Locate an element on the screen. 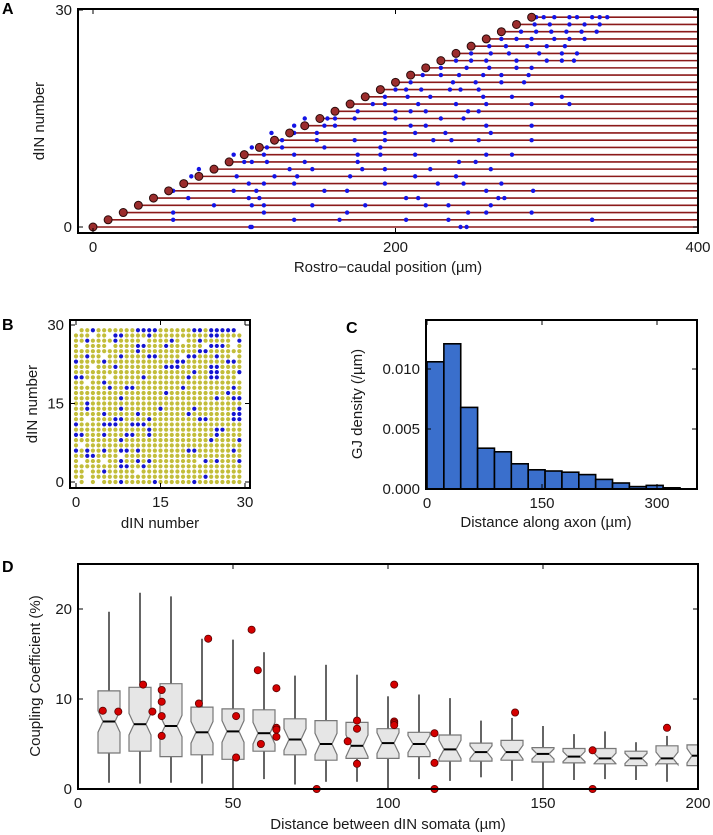  x-tick-label: 100 is located at coordinates (387, 803).